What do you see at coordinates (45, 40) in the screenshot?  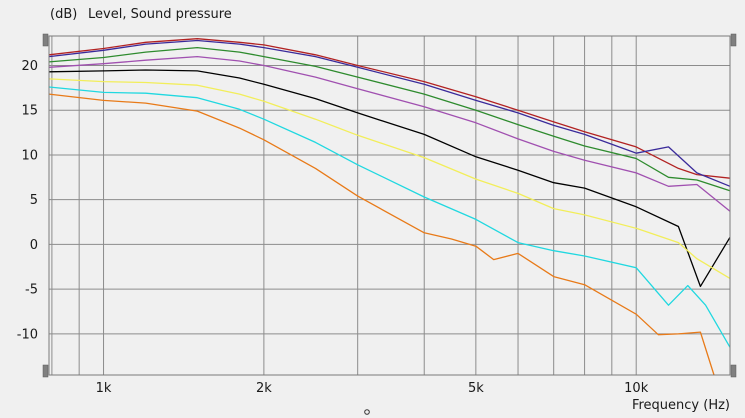 I see `y-axis-top-handle` at bounding box center [45, 40].